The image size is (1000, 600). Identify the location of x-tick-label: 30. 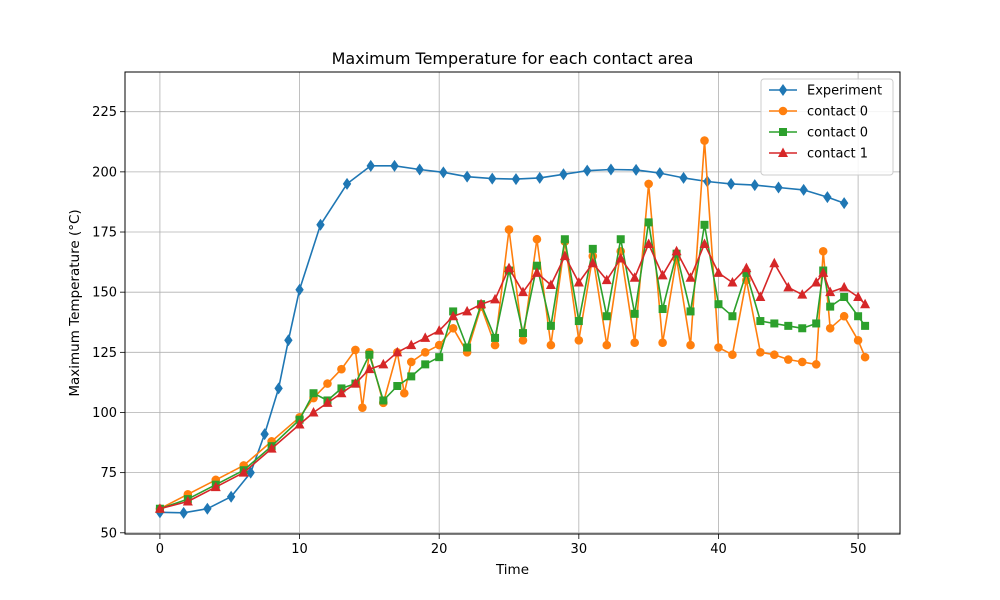
(579, 549).